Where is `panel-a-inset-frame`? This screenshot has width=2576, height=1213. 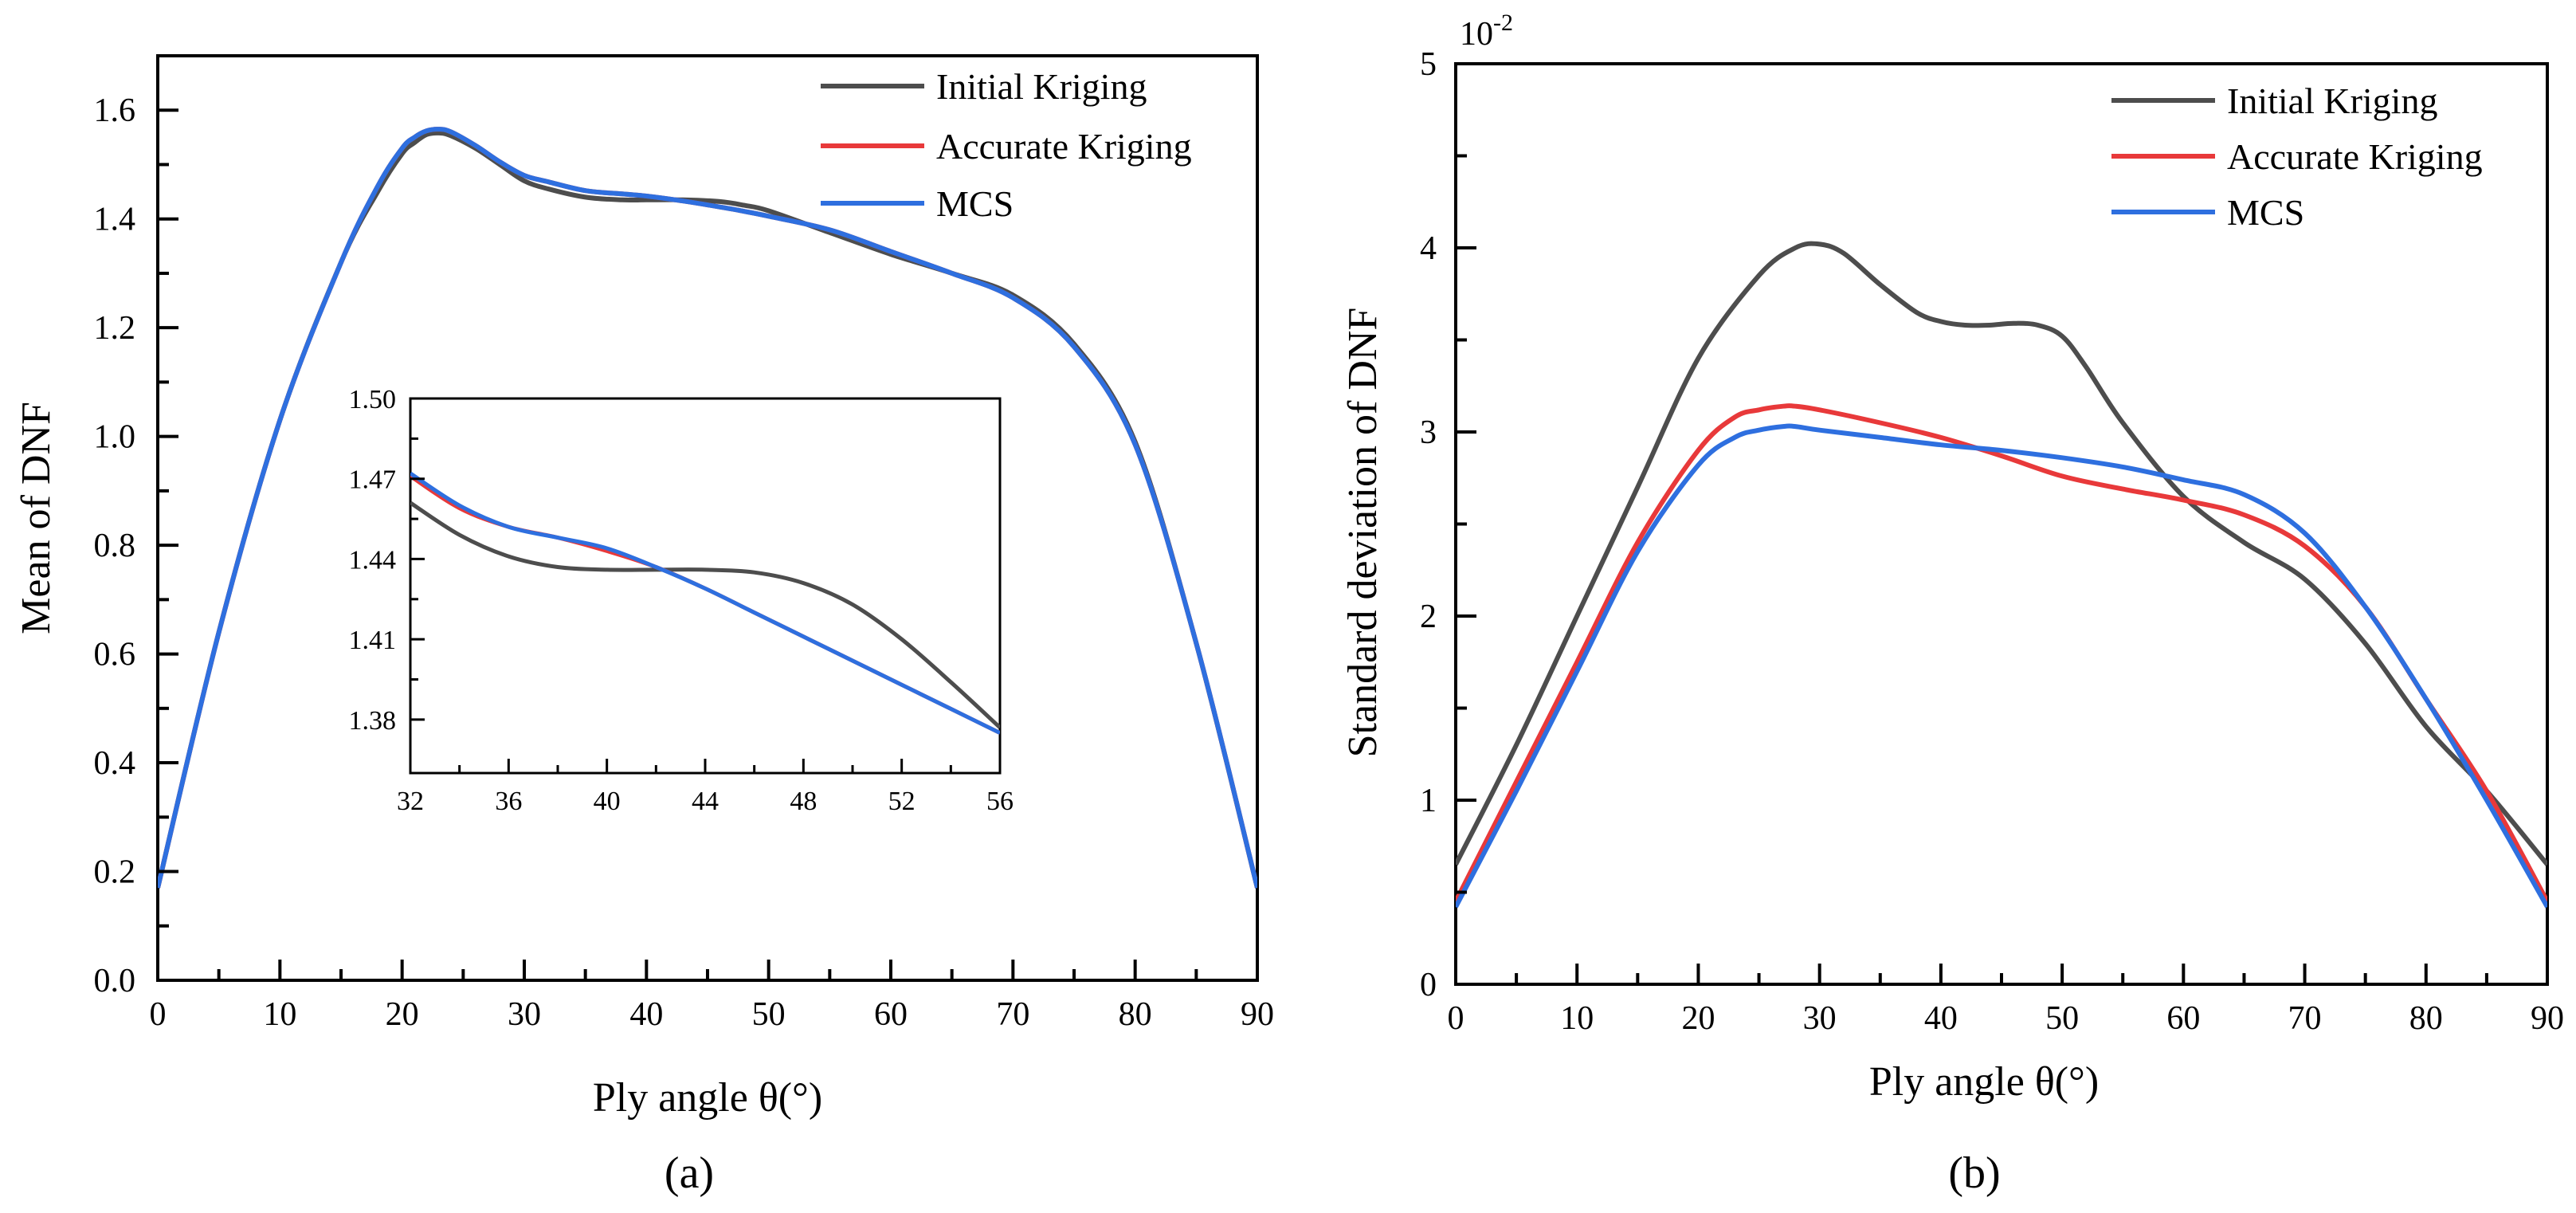
panel-a-inset-frame is located at coordinates (705, 586).